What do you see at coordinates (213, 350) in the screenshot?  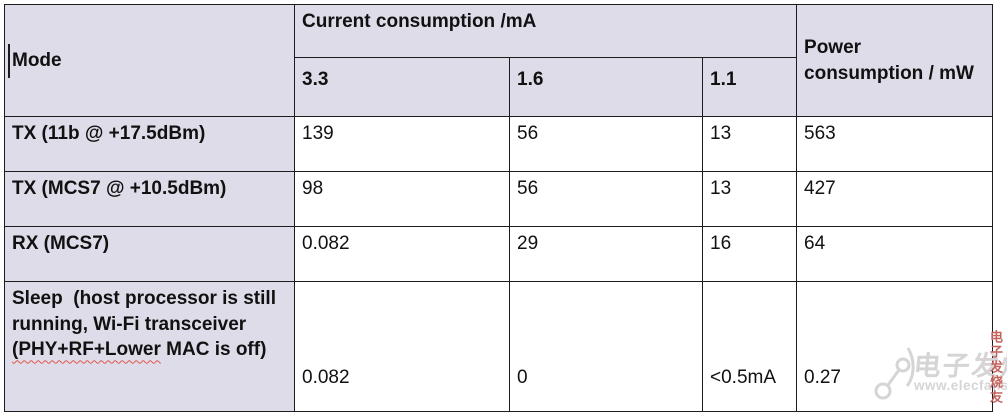 I see `sleep-label-part3: MAC is off)` at bounding box center [213, 350].